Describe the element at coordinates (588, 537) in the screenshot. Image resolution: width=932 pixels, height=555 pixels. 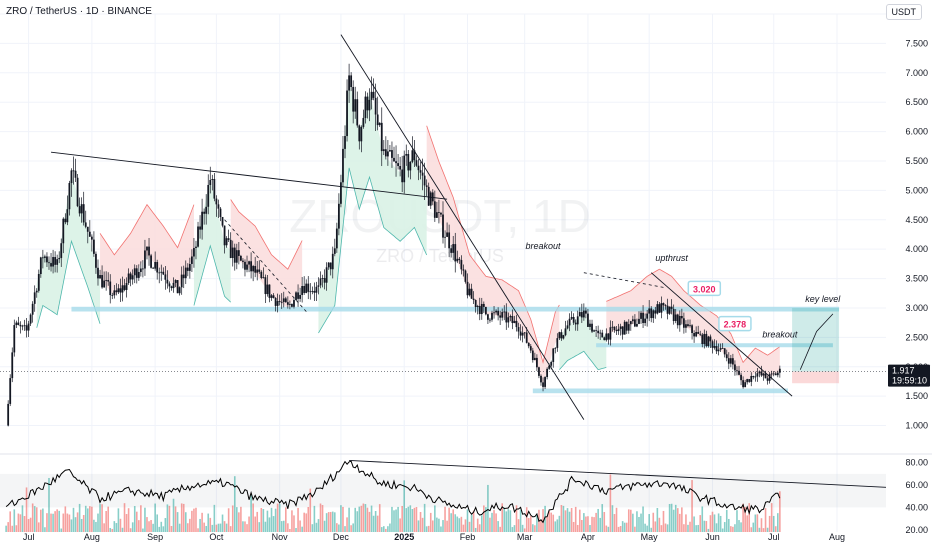
I see `time-tick-label: Apr` at that location.